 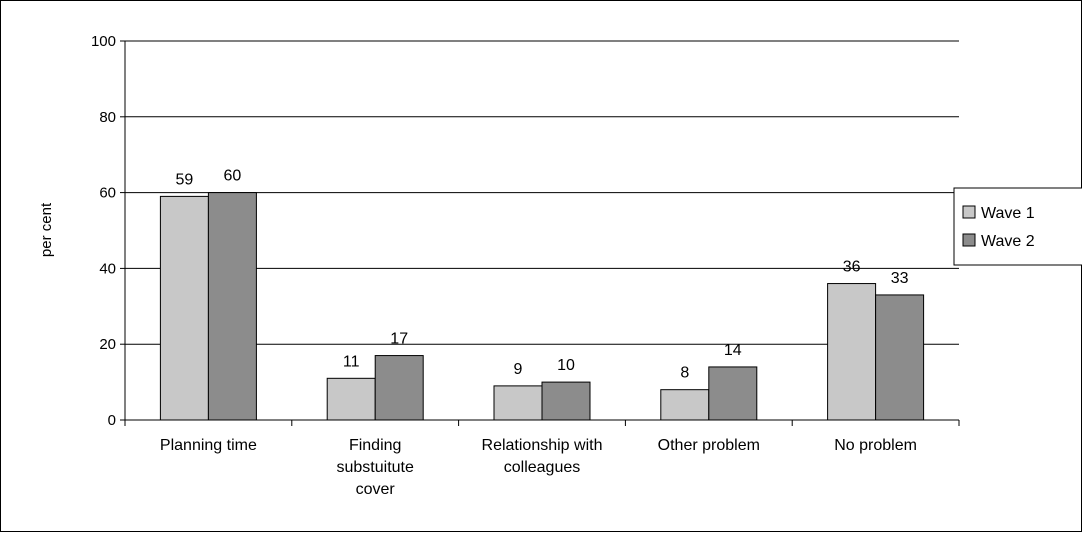 I want to click on y-axis-title: per cent, so click(x=46, y=229).